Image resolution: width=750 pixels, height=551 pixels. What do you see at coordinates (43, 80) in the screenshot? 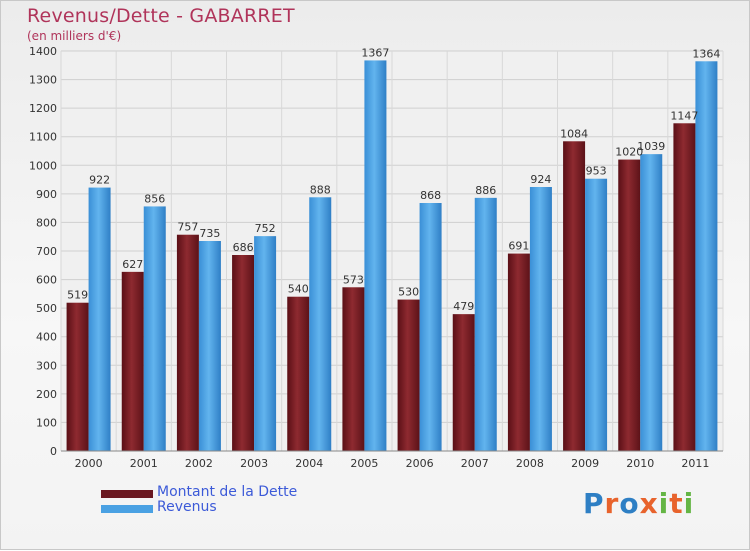
I see `y-tick-label: 1300` at bounding box center [43, 80].